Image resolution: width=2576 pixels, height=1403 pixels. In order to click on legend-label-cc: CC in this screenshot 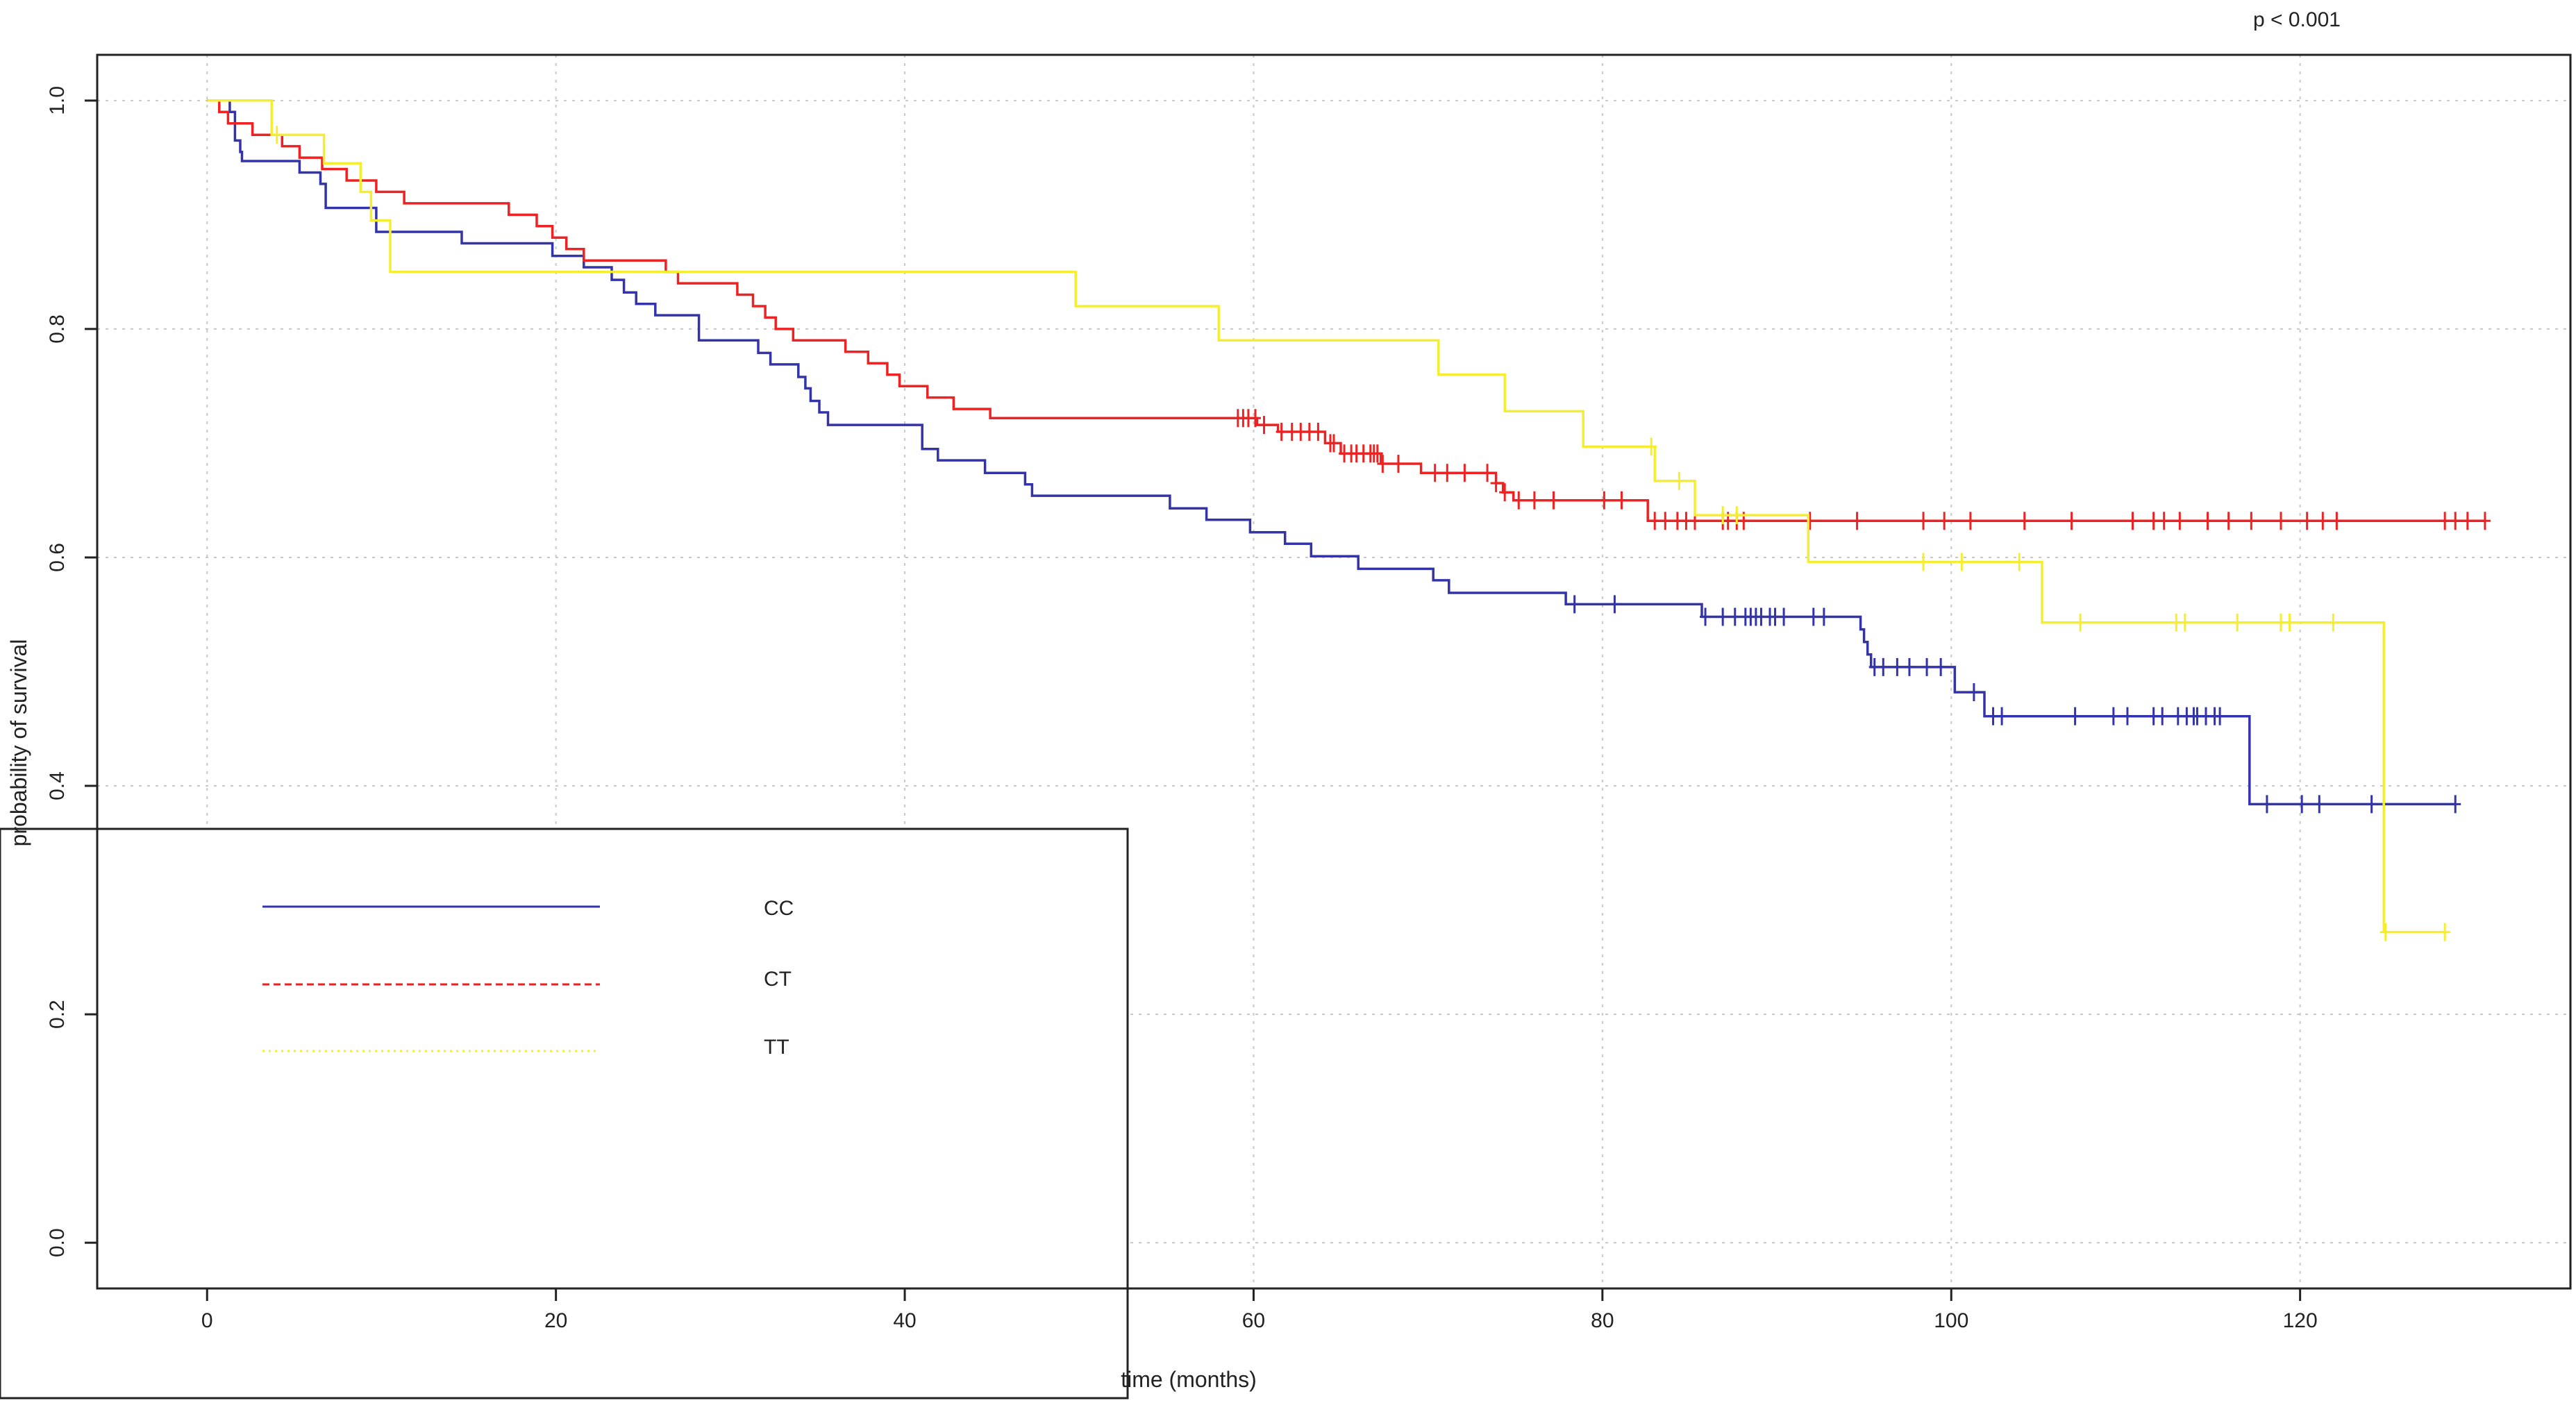, I will do `click(779, 908)`.